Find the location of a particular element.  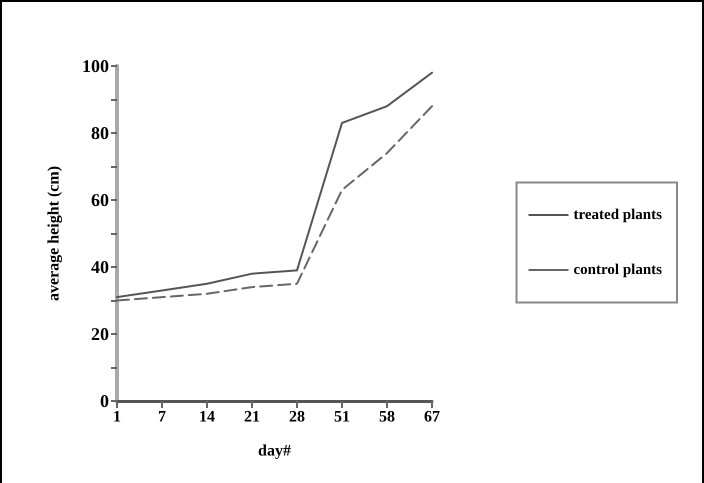

y-tick-label: 40 is located at coordinates (100, 267).